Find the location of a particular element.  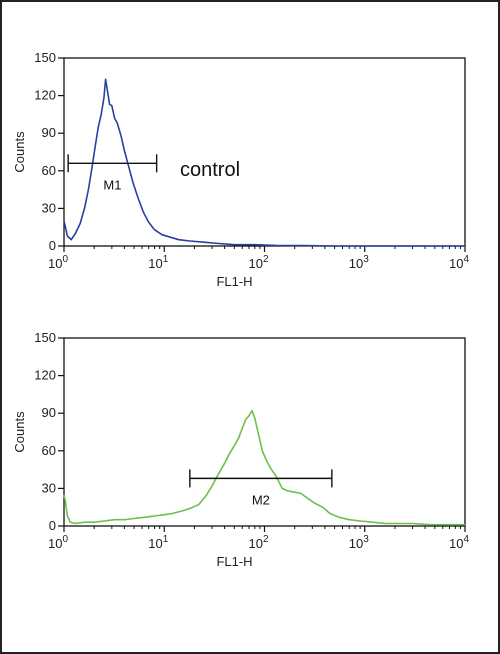

marker-gate-label: M2 is located at coordinates (261, 499).